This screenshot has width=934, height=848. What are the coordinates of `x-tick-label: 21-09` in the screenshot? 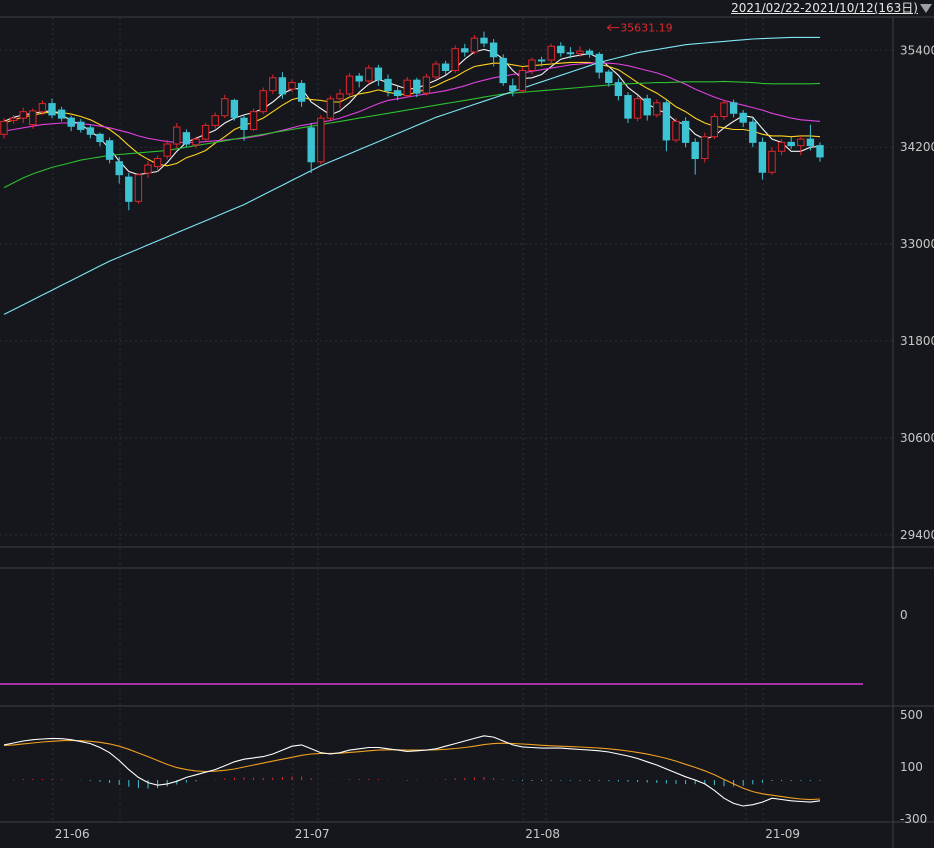 It's located at (782, 834).